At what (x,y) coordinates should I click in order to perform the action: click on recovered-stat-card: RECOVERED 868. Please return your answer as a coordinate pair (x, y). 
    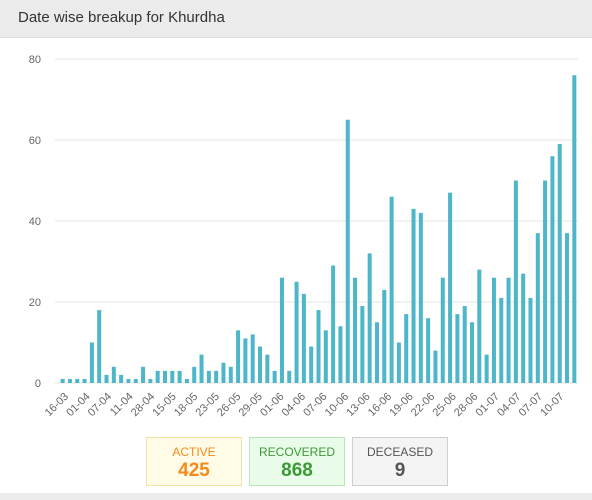
    Looking at the image, I should click on (297, 461).